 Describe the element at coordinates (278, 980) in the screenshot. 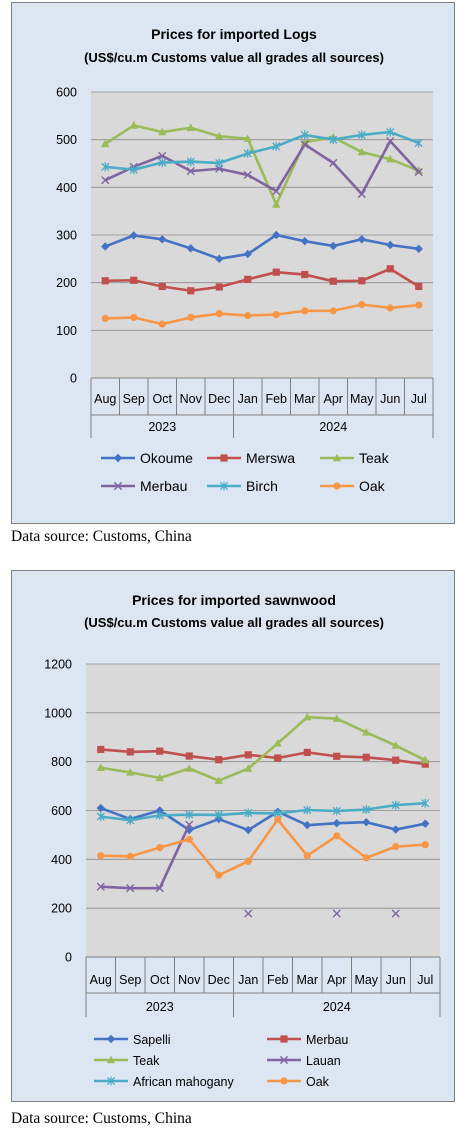

I see `sawnwood-x-tick-feb: Feb` at that location.